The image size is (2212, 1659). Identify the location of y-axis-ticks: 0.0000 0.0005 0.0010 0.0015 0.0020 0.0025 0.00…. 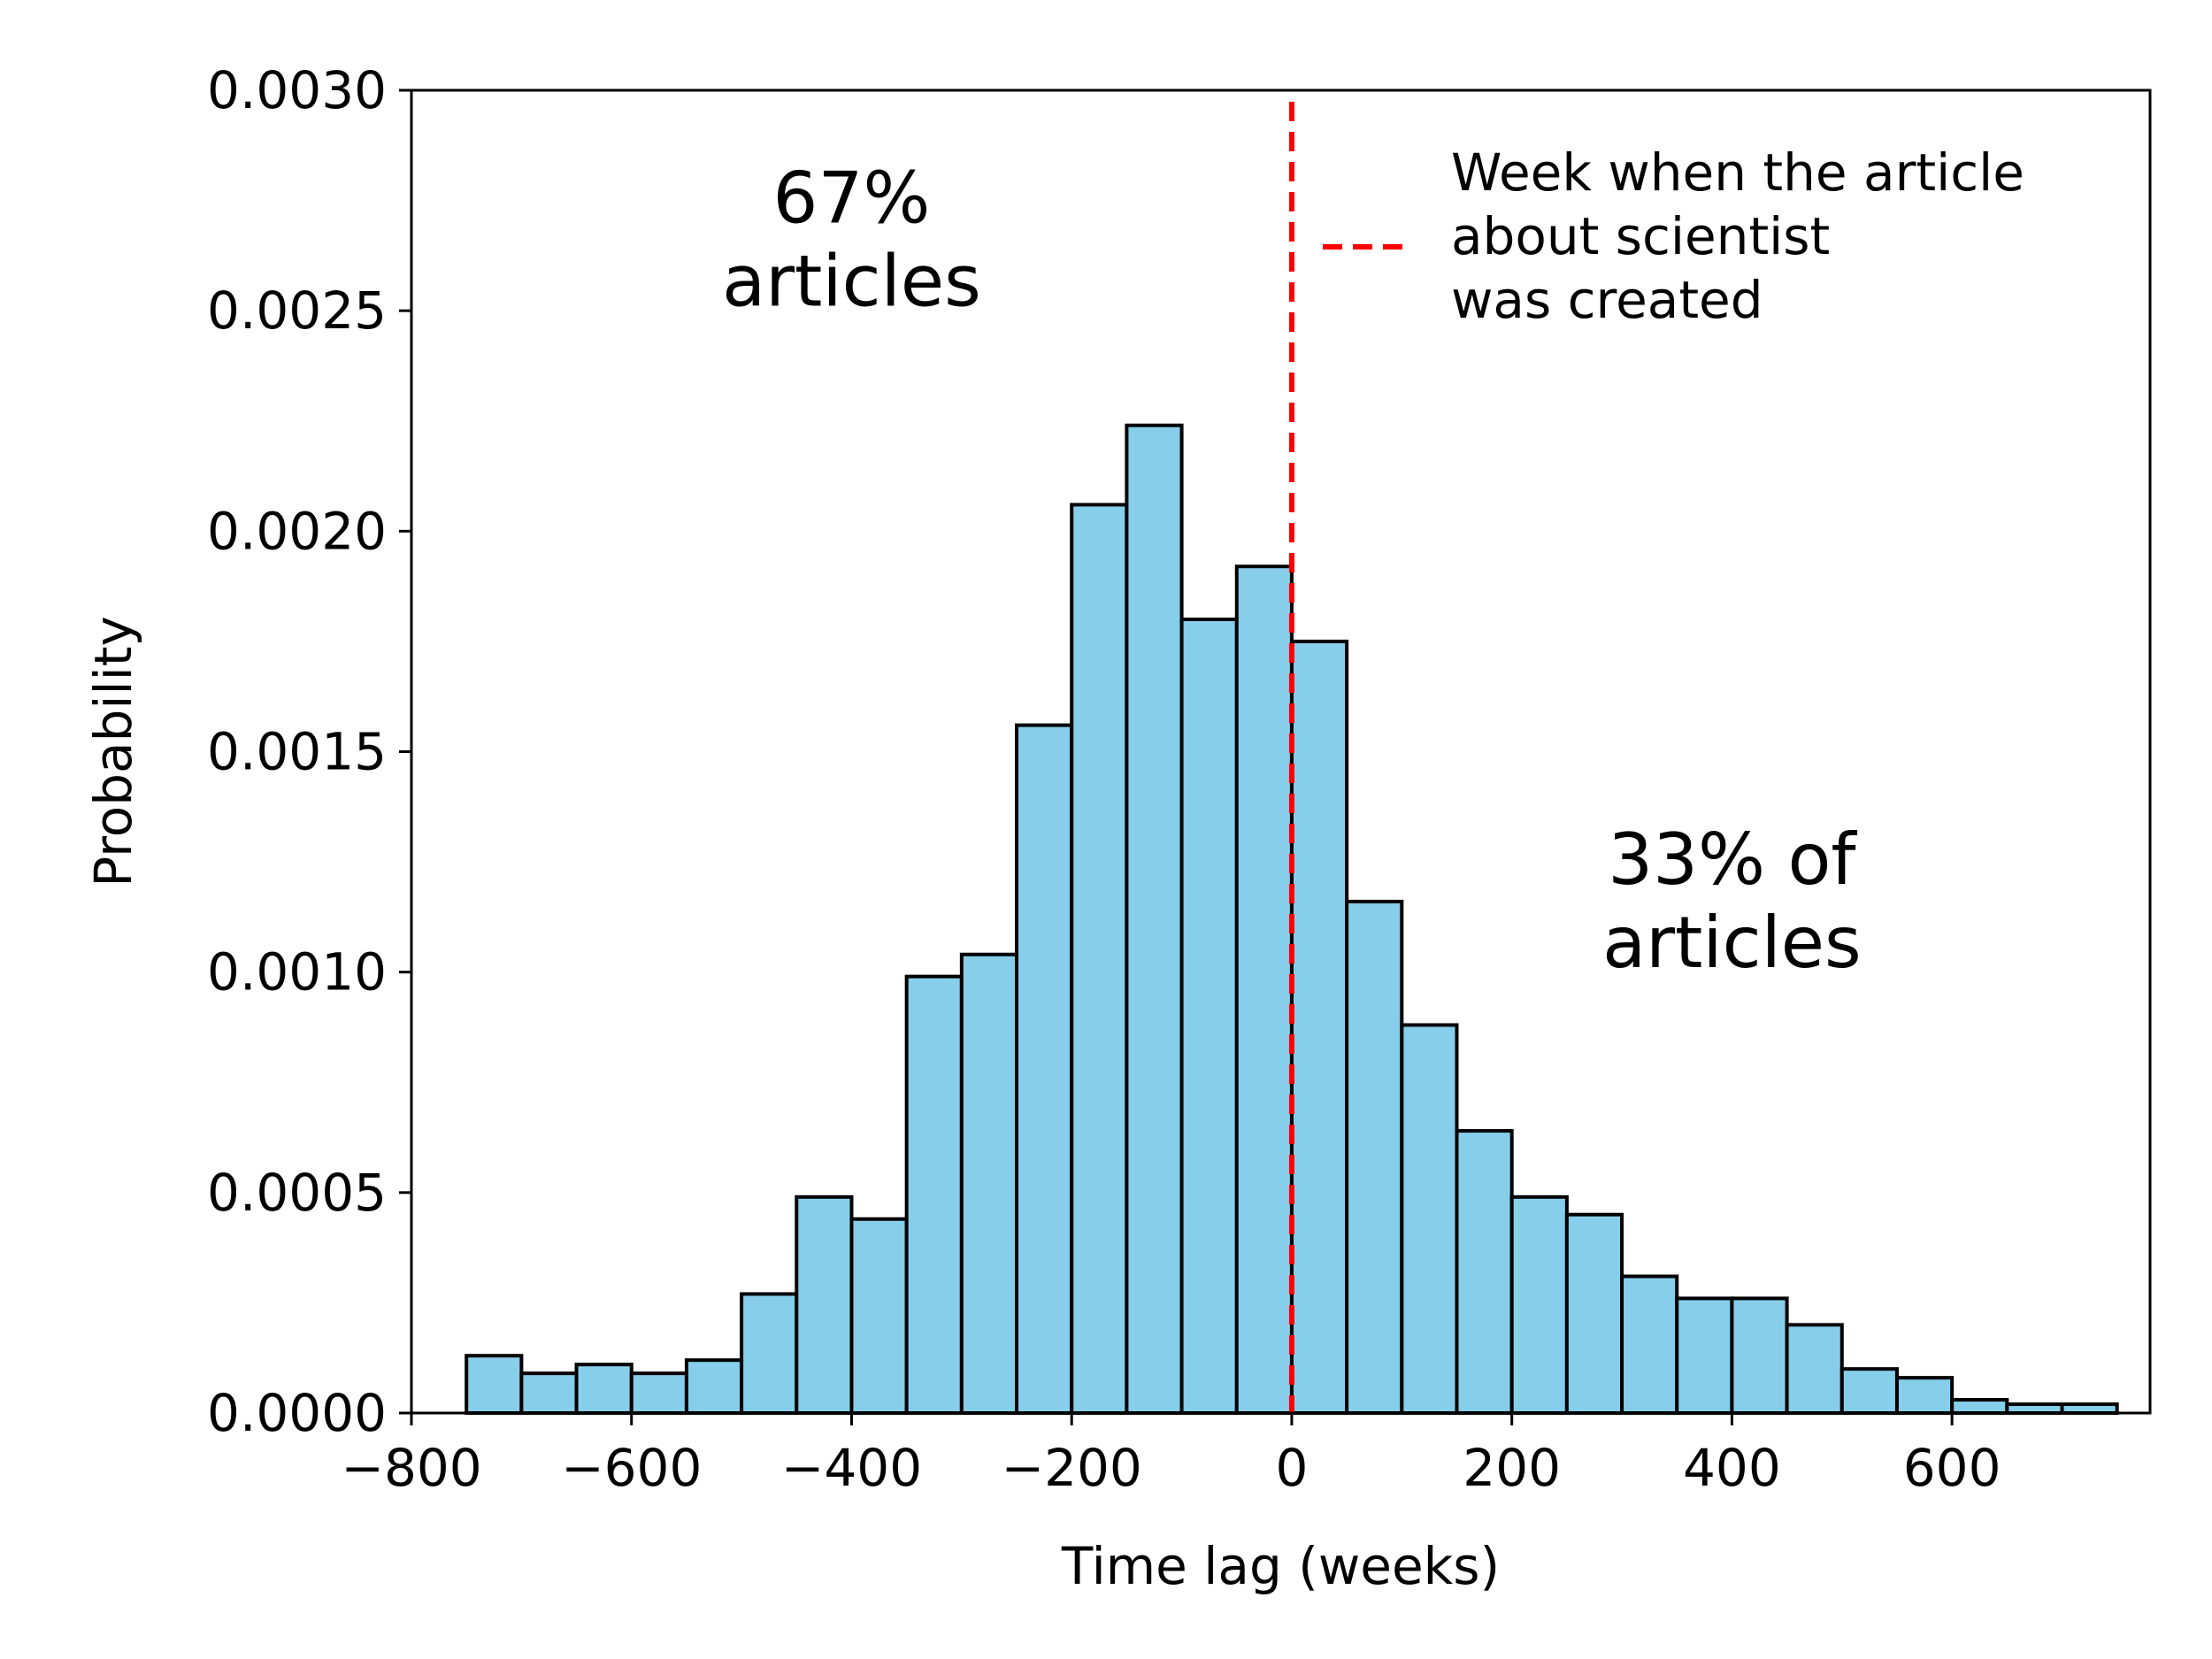
(309, 752).